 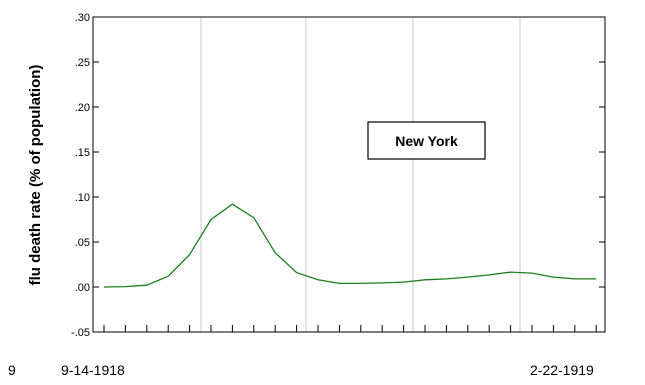 I want to click on y-tick-label: .25, so click(x=82, y=63).